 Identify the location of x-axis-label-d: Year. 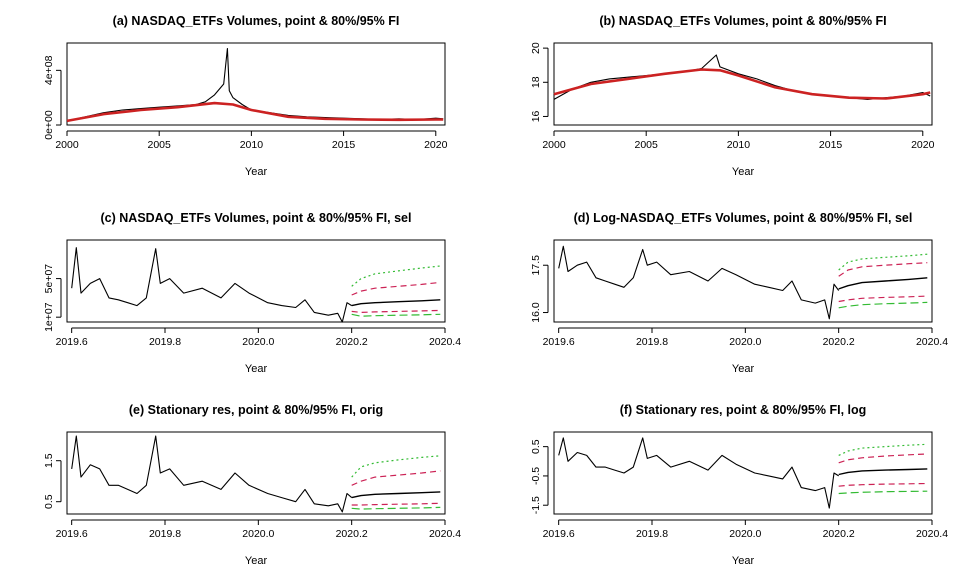
(743, 369).